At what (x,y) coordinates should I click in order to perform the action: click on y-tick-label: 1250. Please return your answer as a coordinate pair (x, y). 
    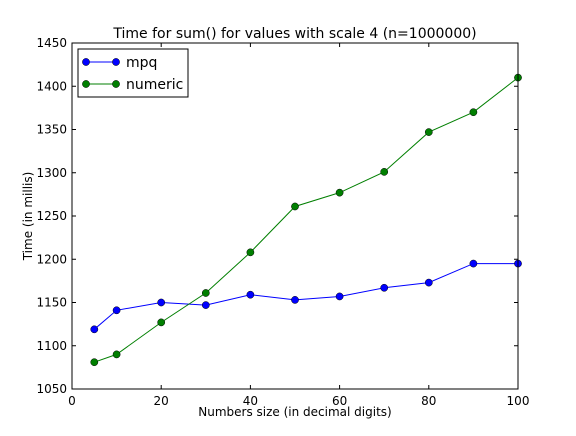
    Looking at the image, I should click on (51, 216).